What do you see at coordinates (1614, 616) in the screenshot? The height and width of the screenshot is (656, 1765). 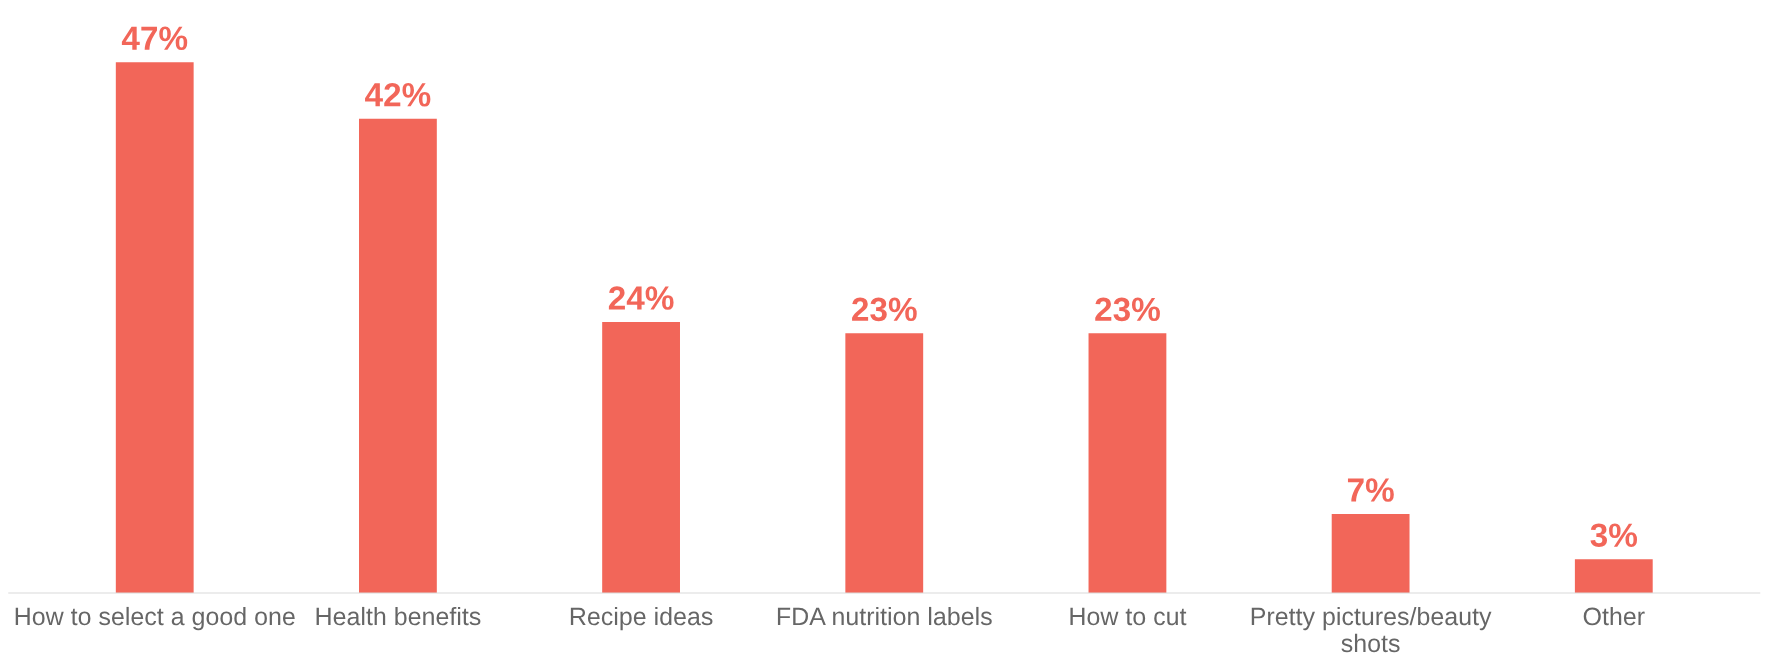 I see `x-tick-label: Other` at bounding box center [1614, 616].